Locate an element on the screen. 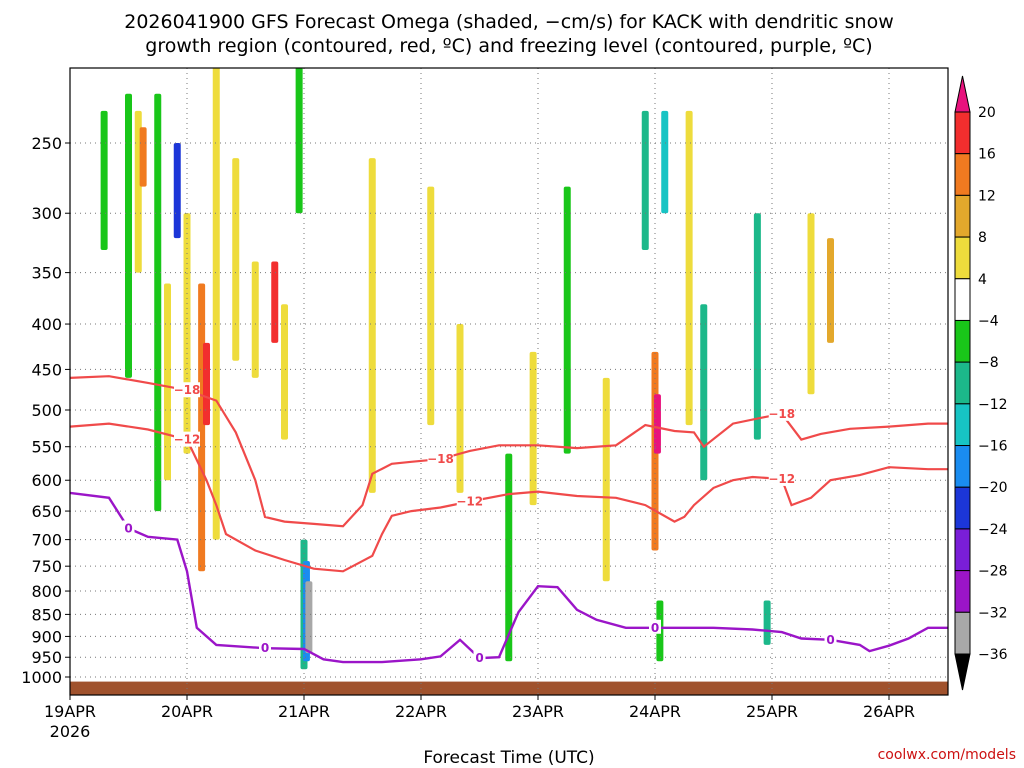  colorbar-label: 8 is located at coordinates (982, 238).